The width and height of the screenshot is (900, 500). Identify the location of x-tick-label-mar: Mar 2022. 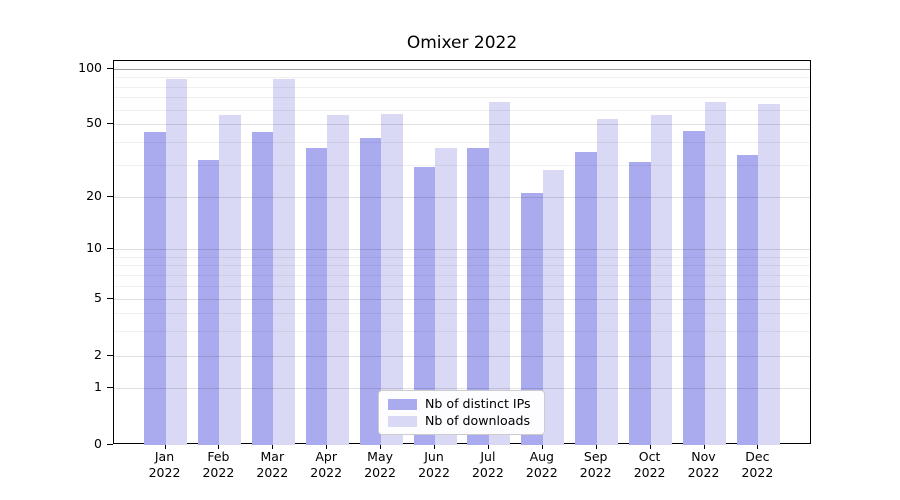
(272, 464).